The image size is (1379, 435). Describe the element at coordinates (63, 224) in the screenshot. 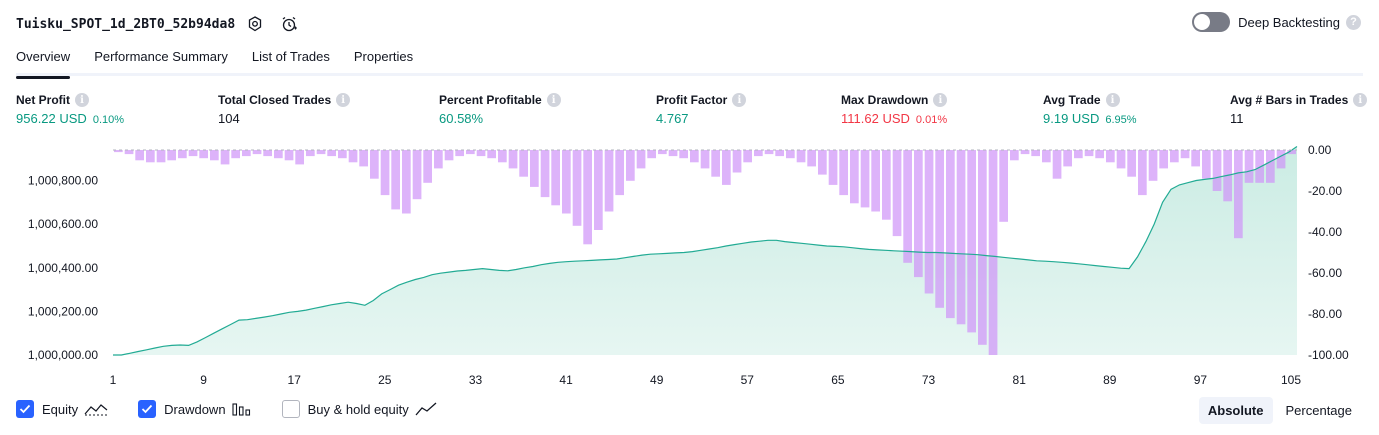

I see `left-axis-label: 1,000,600.00` at that location.